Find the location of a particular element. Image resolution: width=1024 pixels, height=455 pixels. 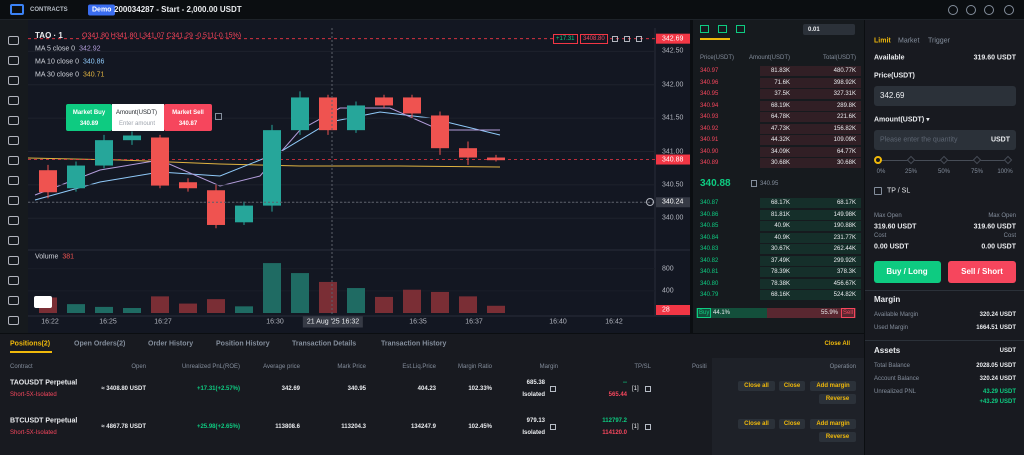

sell-short-button is located at coordinates (982, 272).